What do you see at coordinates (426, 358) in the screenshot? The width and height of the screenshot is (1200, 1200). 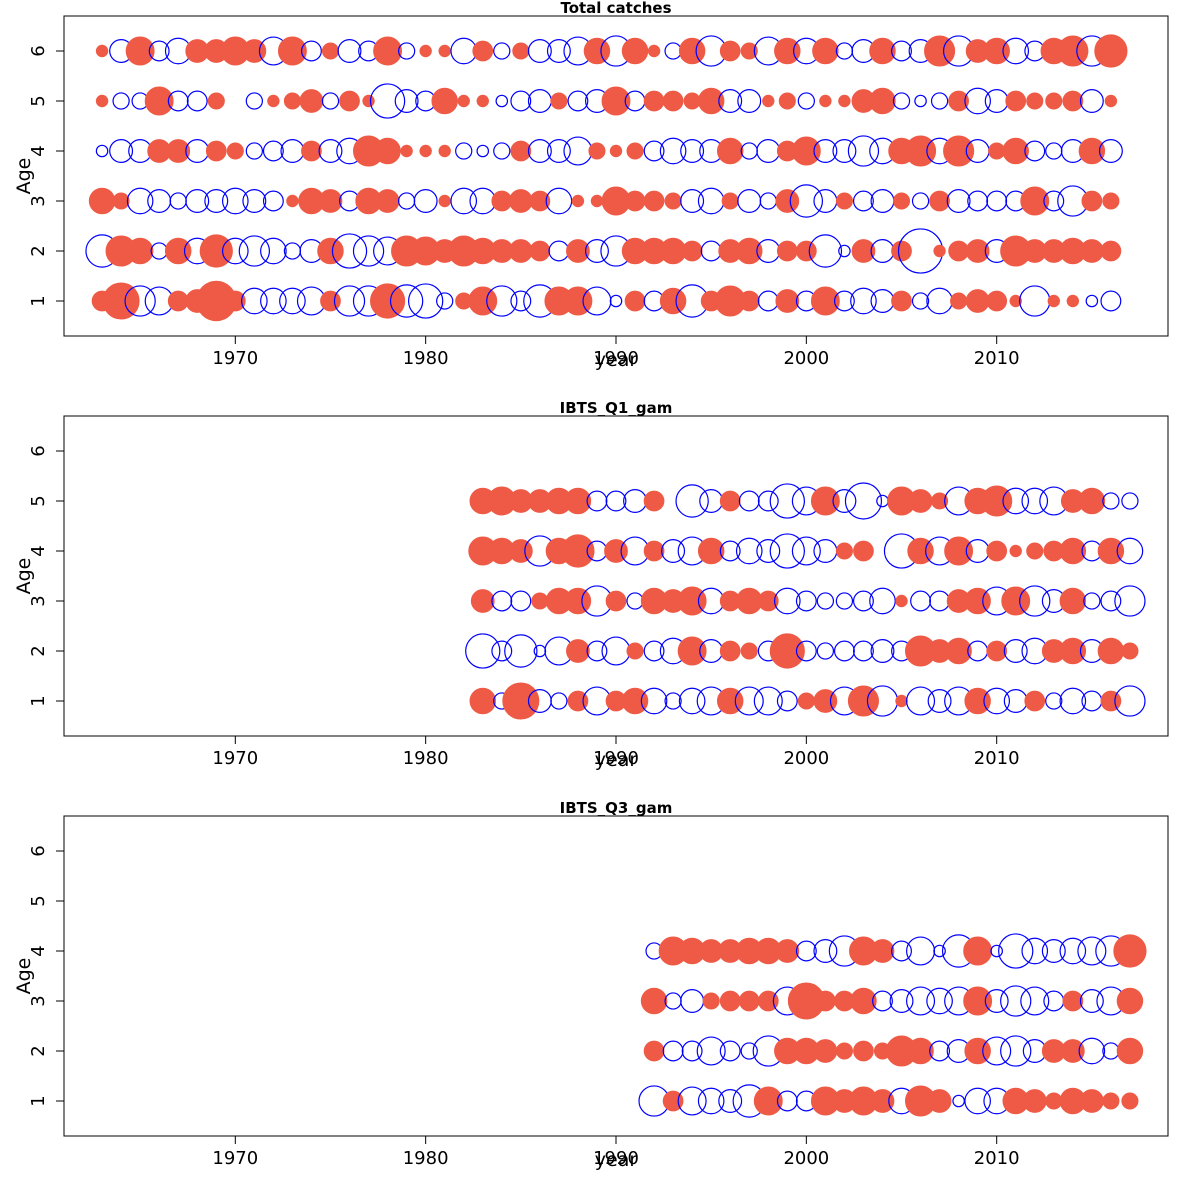 I see `x-tick-label: 1980` at bounding box center [426, 358].